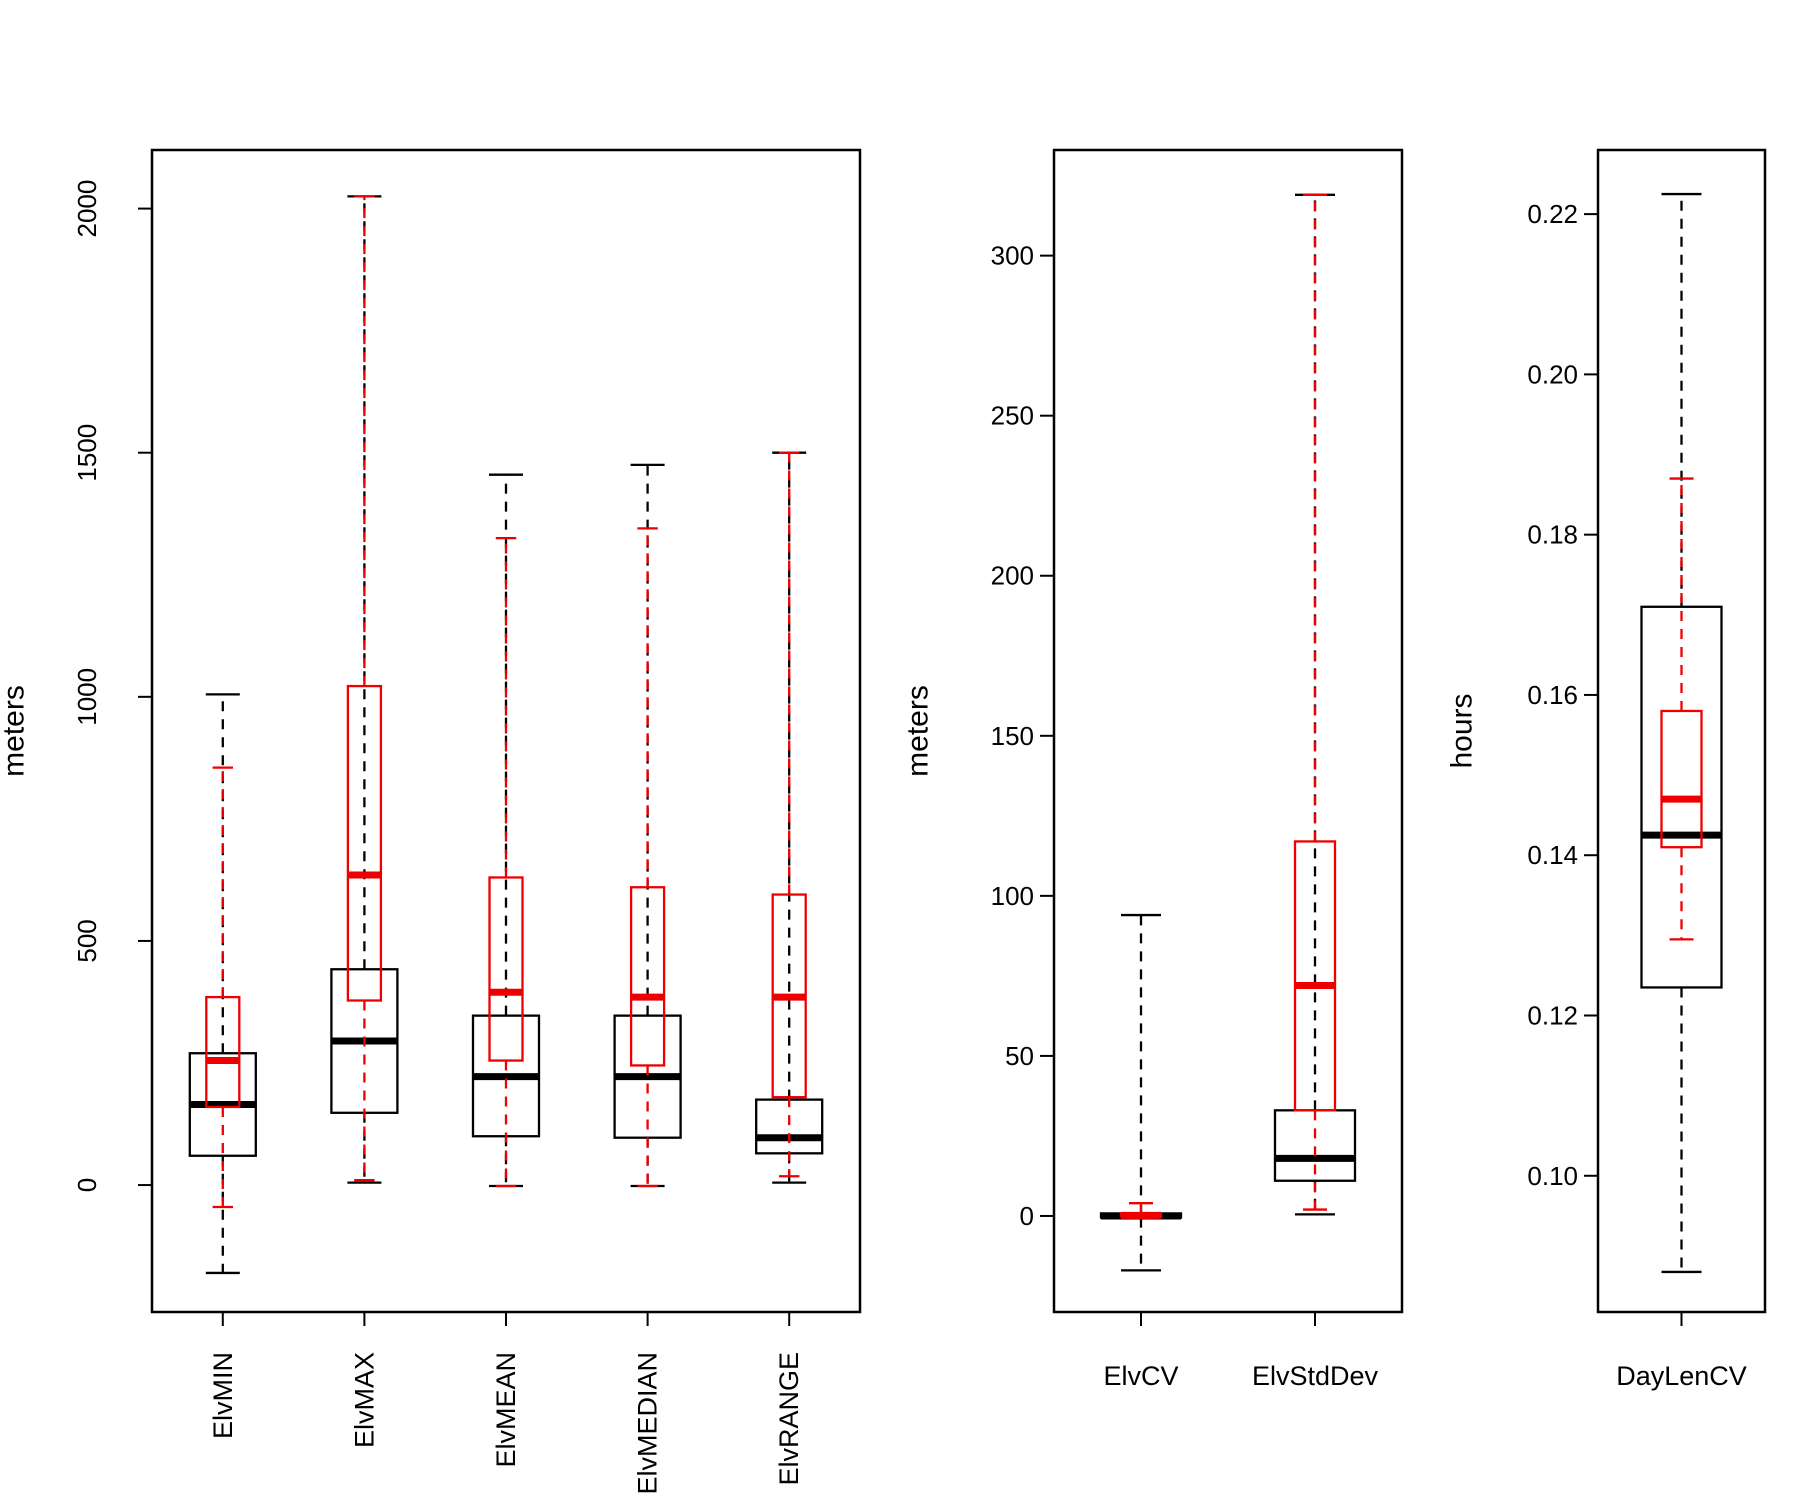 This screenshot has width=1800, height=1500. Describe the element at coordinates (1012, 576) in the screenshot. I see `y-tick-label: 200` at that location.